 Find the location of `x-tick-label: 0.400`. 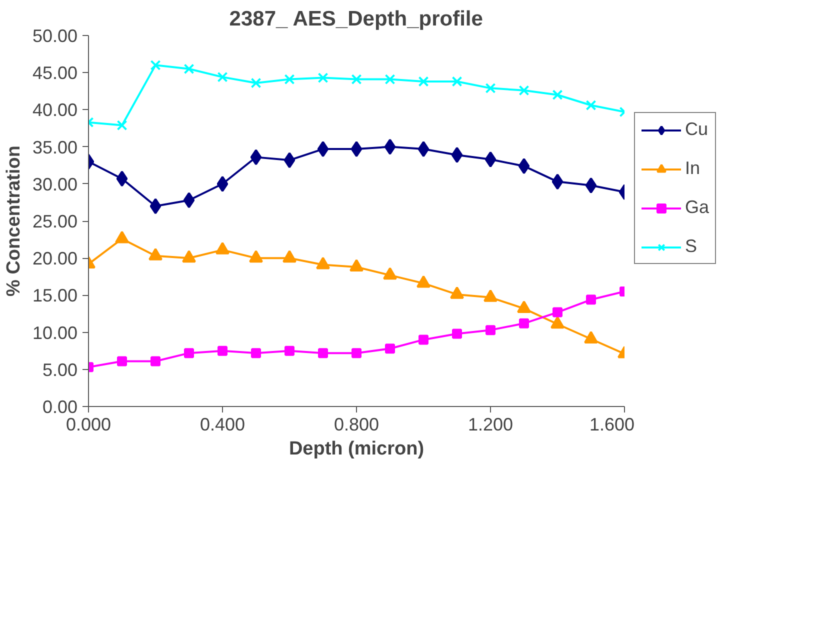

x-tick-label: 0.400 is located at coordinates (223, 424).